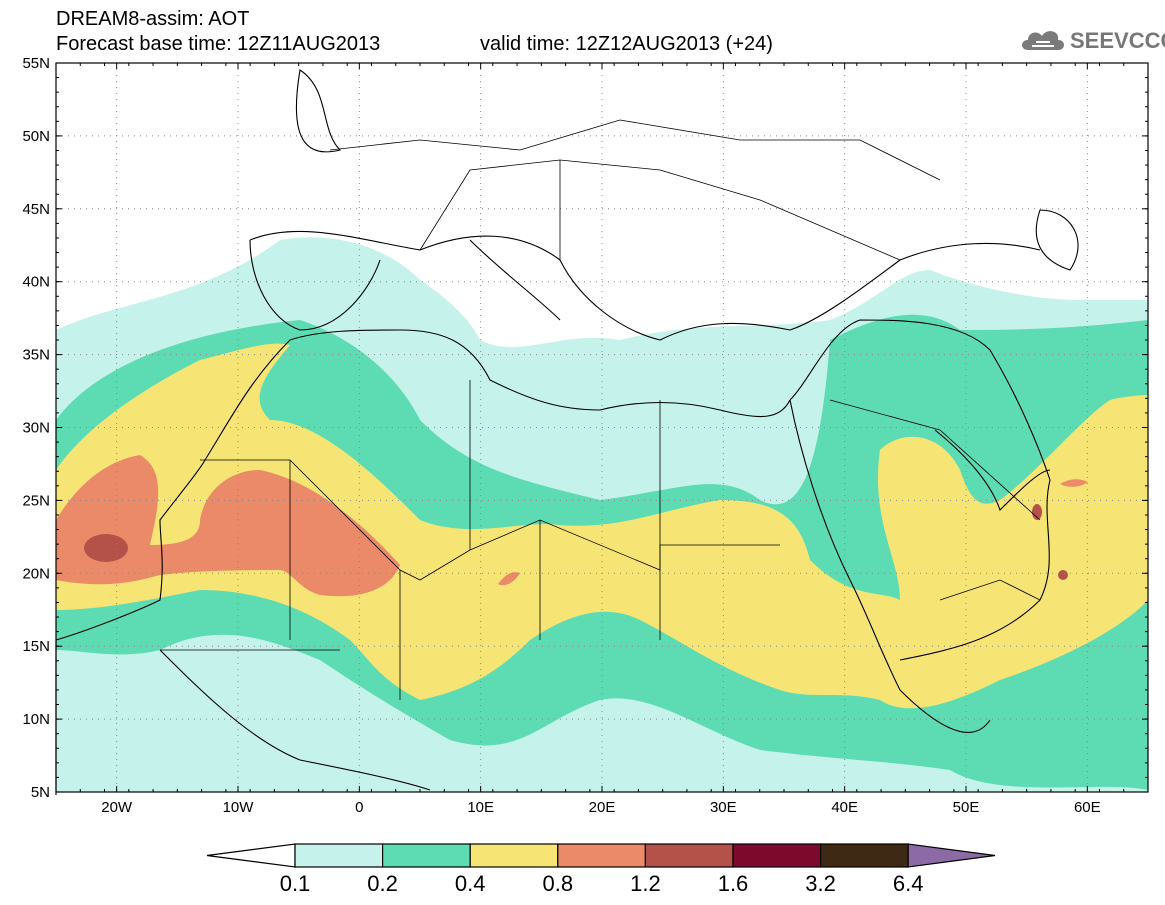 This screenshot has width=1165, height=905. Describe the element at coordinates (36, 355) in the screenshot. I see `lat-label: 35N` at that location.